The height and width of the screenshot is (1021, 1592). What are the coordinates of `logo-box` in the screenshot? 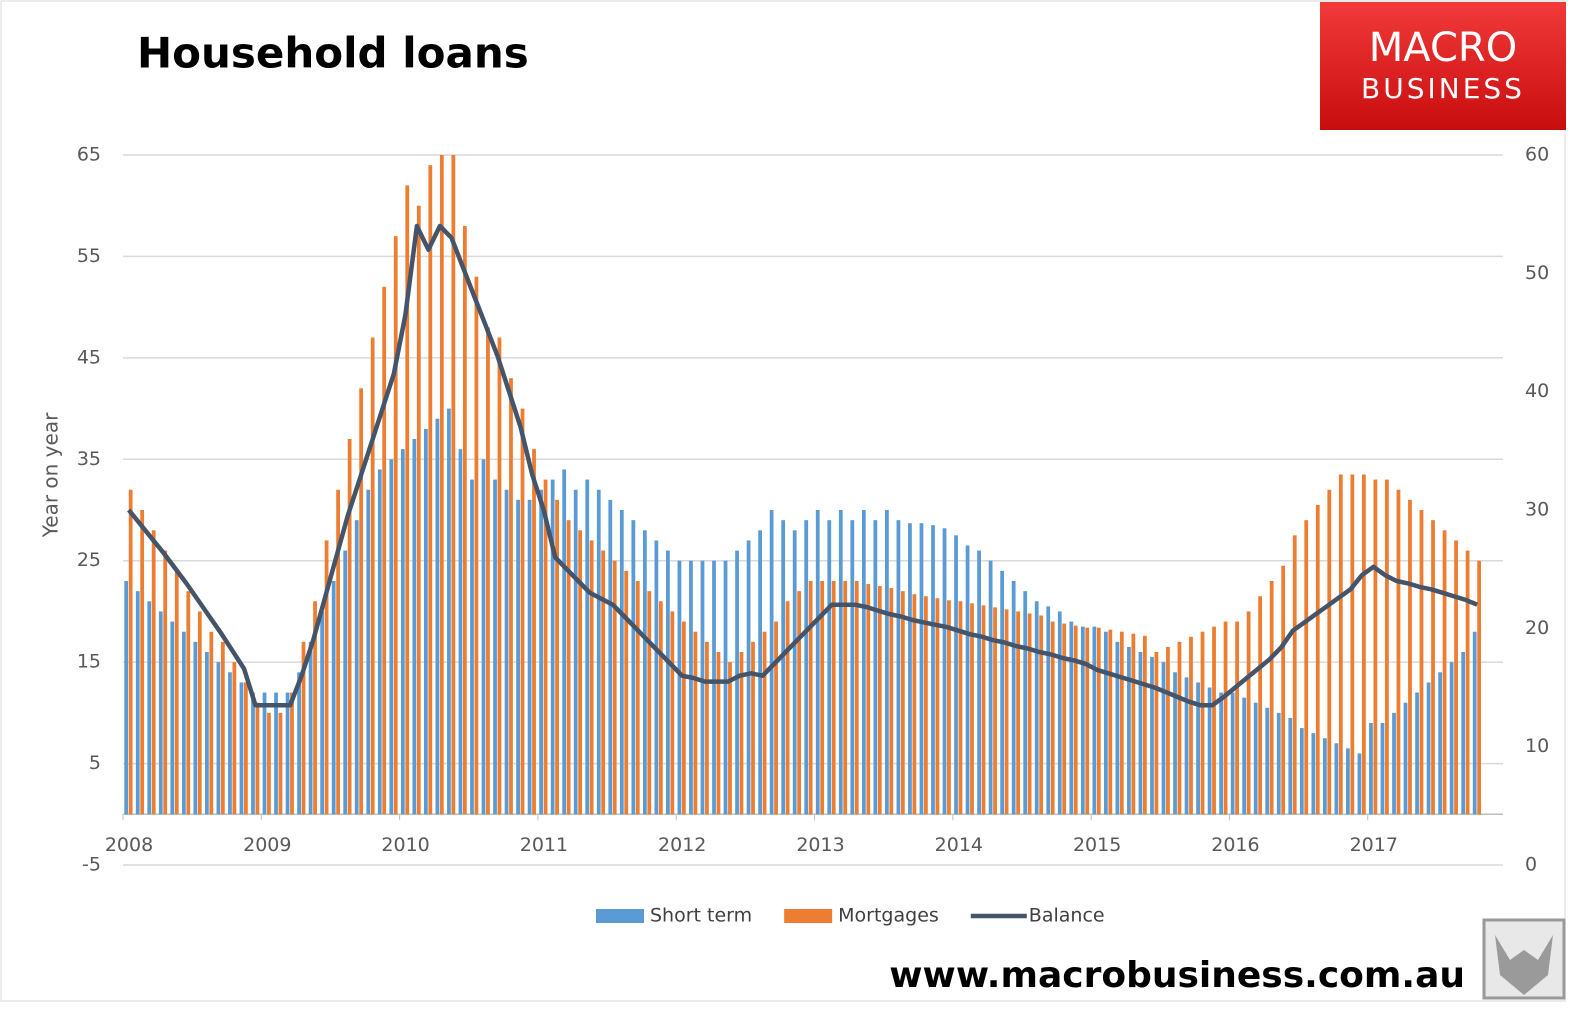 It's located at (1443, 66).